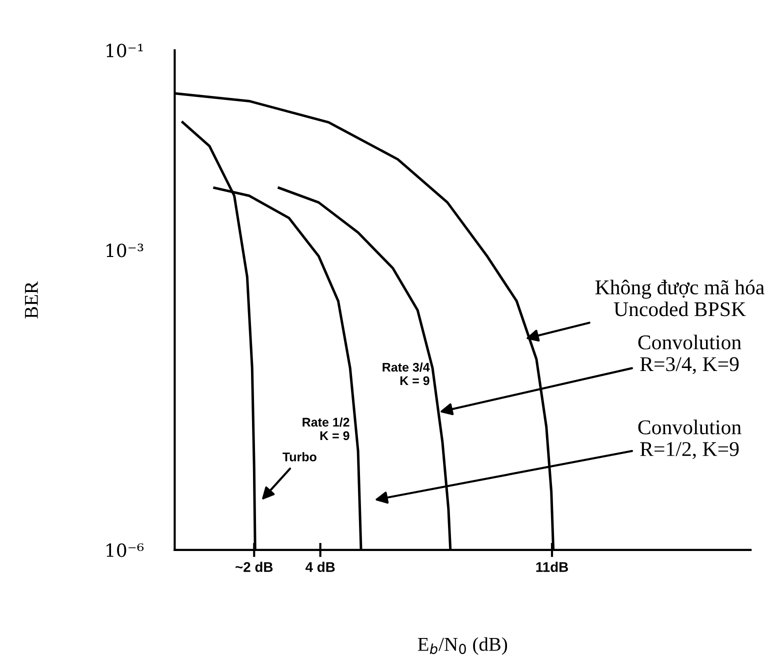 This screenshot has height=661, width=773. What do you see at coordinates (320, 567) in the screenshot?
I see `x-tick-label: 4 dB` at bounding box center [320, 567].